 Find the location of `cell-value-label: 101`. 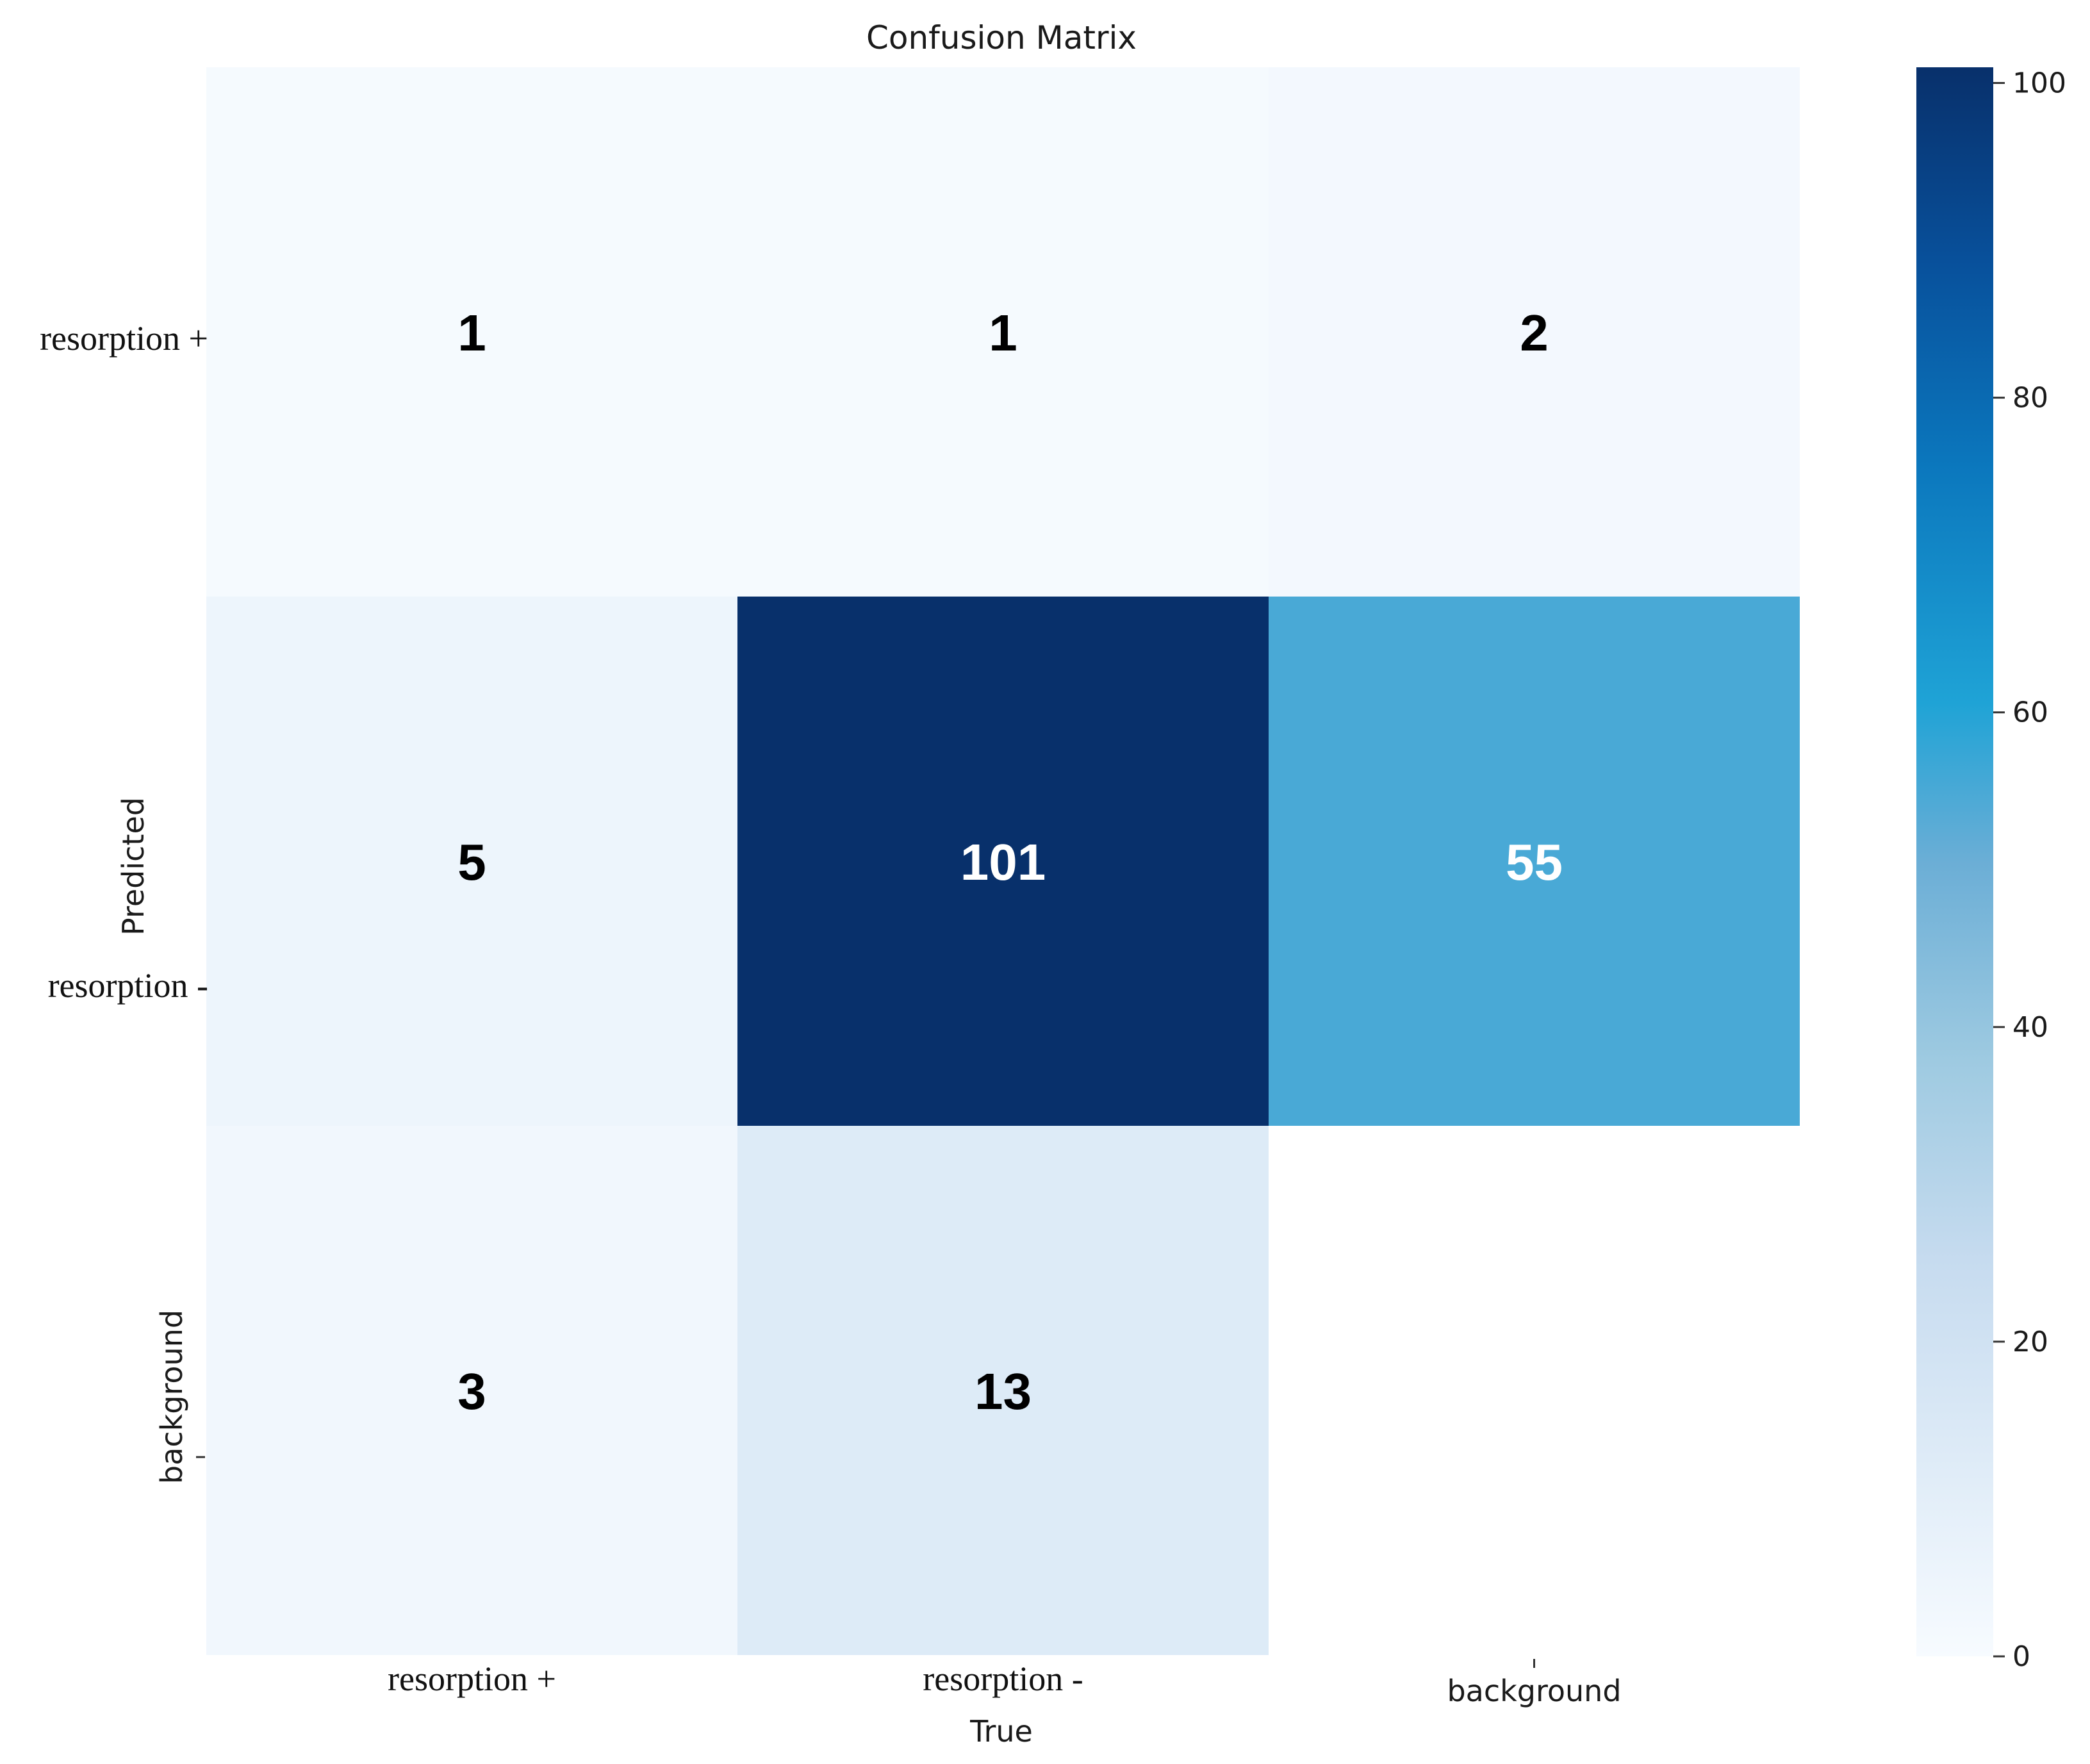

cell-value-label: 101 is located at coordinates (1003, 862).